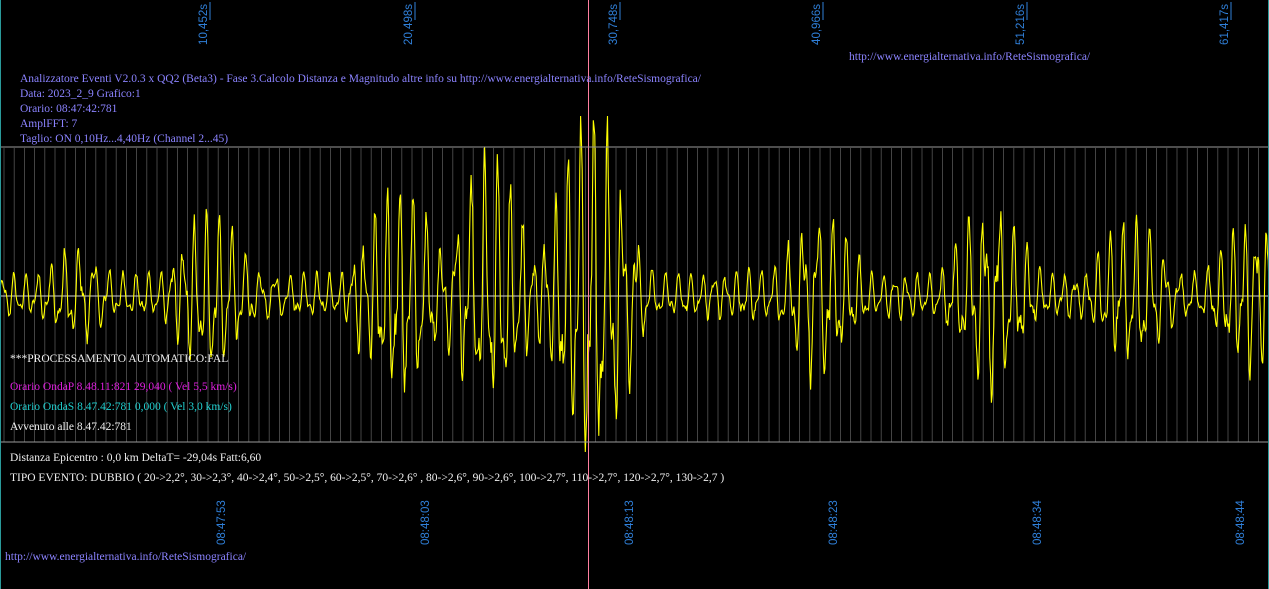  I want to click on bottom-tick-label: 08:47:53, so click(222, 522).